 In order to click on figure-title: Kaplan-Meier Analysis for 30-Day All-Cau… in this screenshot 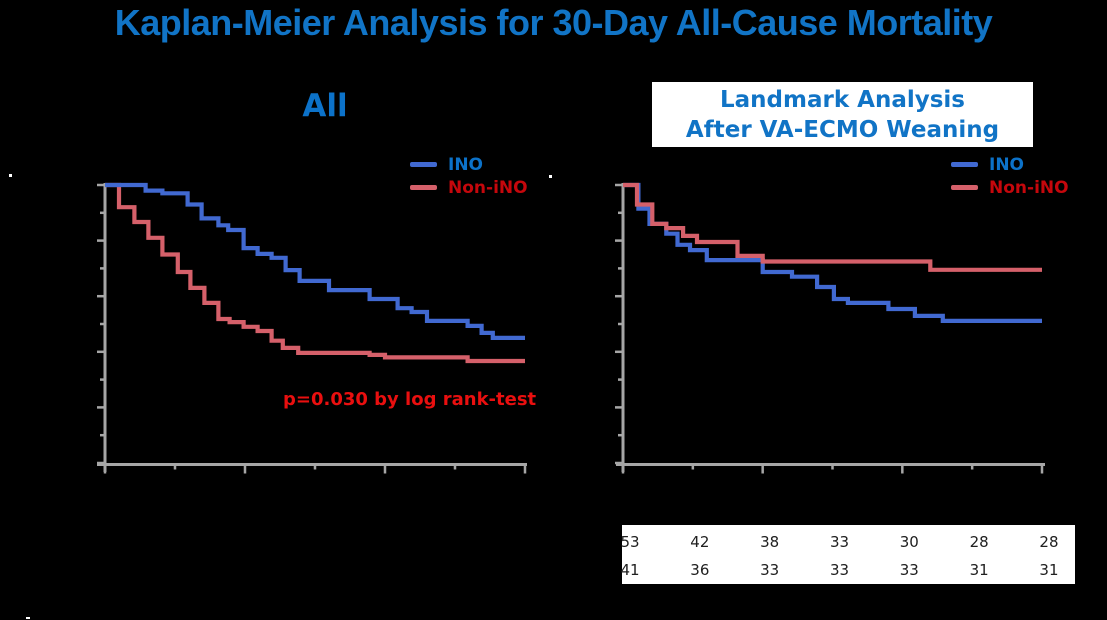, I will do `click(553, 22)`.